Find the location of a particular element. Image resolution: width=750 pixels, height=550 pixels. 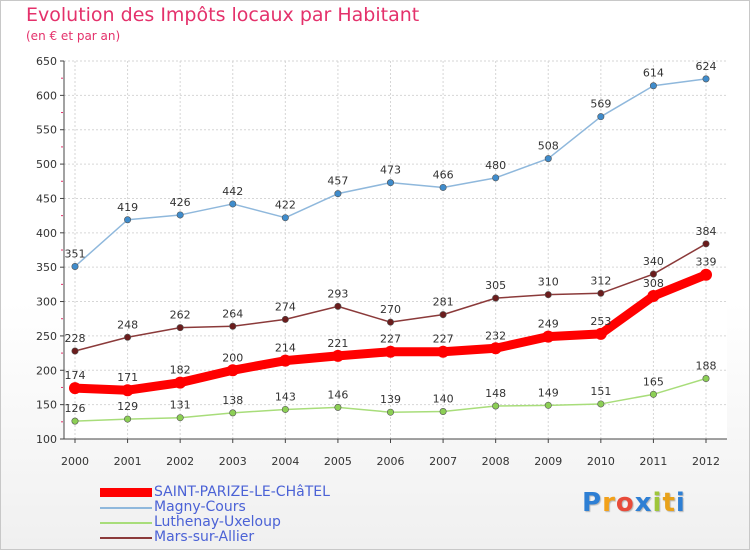

x-tick-label: 2011 is located at coordinates (653, 461).